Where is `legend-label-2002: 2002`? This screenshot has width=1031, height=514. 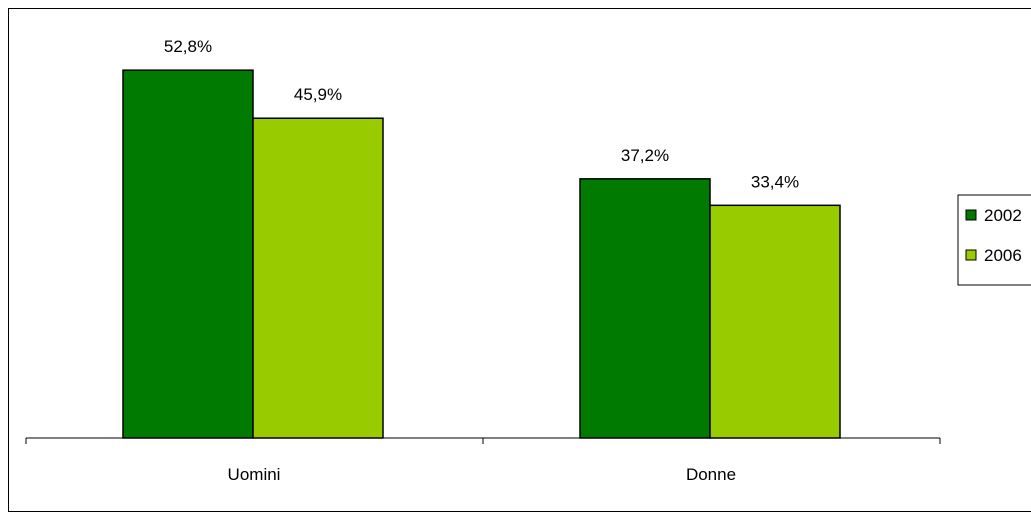
legend-label-2002: 2002 is located at coordinates (1003, 215).